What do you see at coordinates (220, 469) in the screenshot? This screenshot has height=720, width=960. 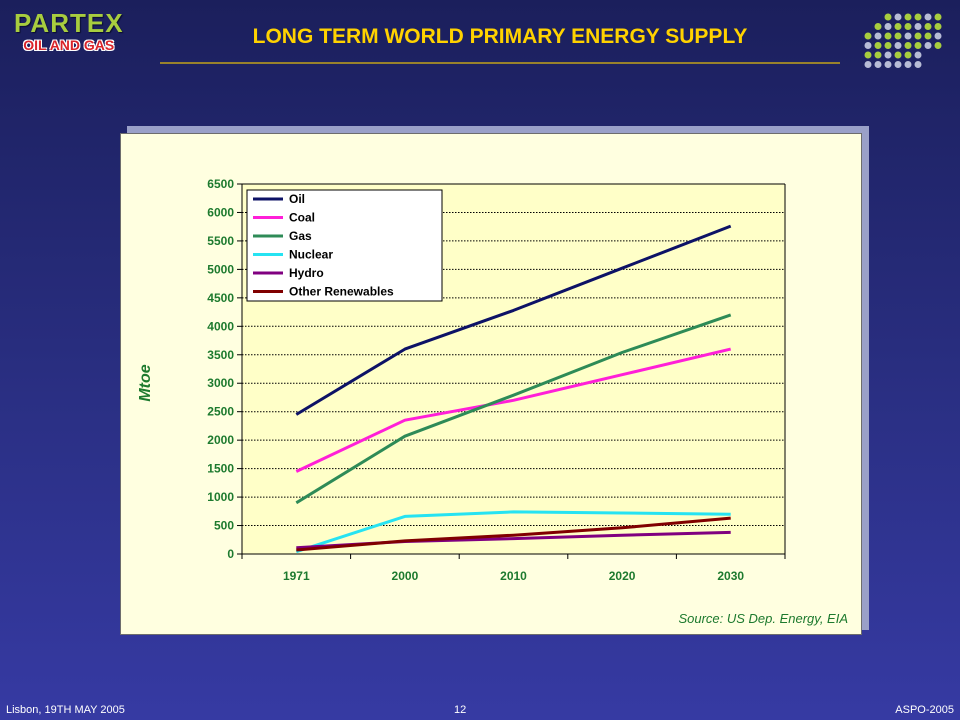 I see `y-tick-label: 1500` at bounding box center [220, 469].